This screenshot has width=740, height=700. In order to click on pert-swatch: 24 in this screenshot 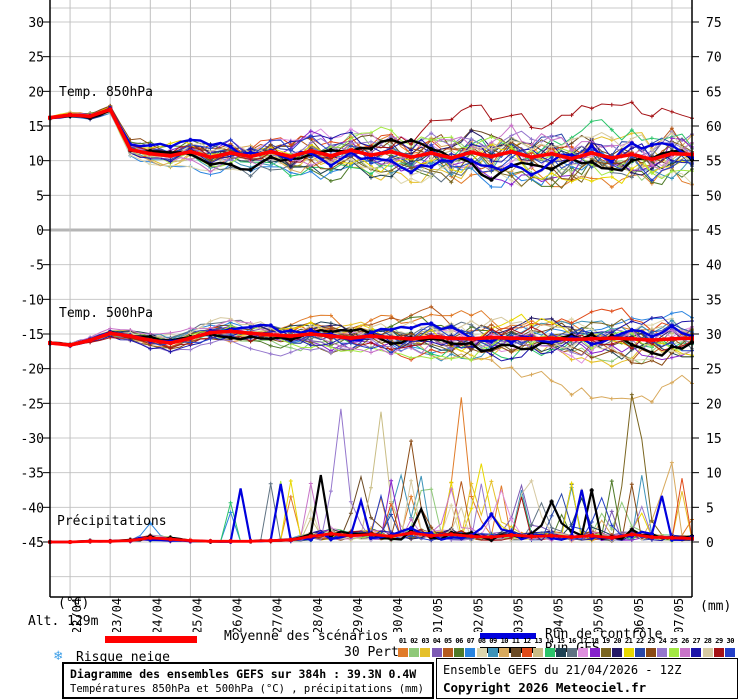, I will do `click(662, 647)`.